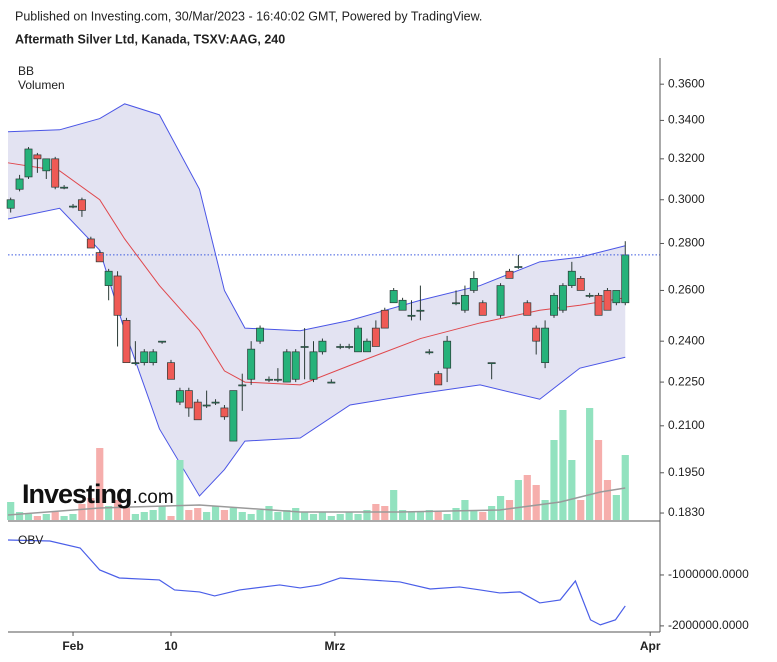  I want to click on y-tick-label: 0.3400, so click(686, 120).